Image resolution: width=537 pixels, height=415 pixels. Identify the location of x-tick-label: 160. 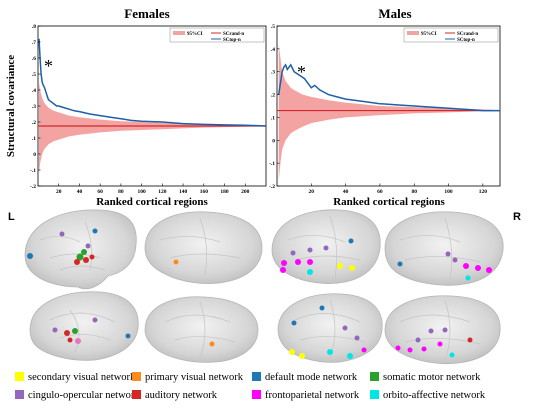
(204, 192).